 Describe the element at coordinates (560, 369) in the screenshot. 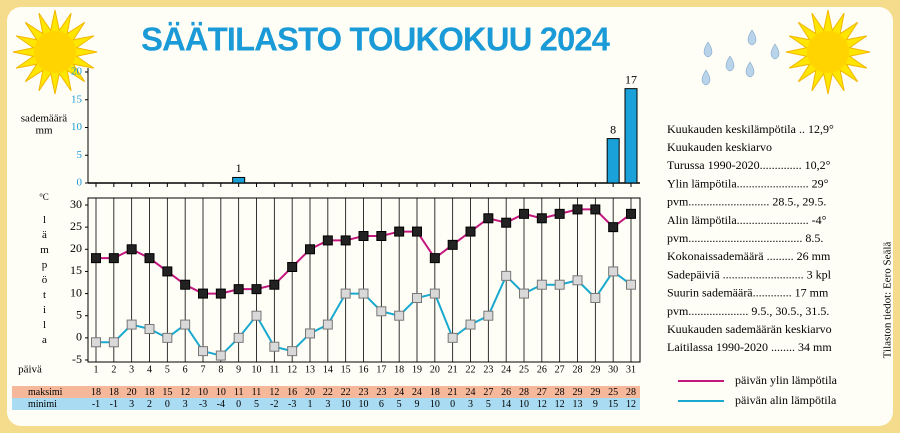

I see `x-tick-label: 27` at that location.